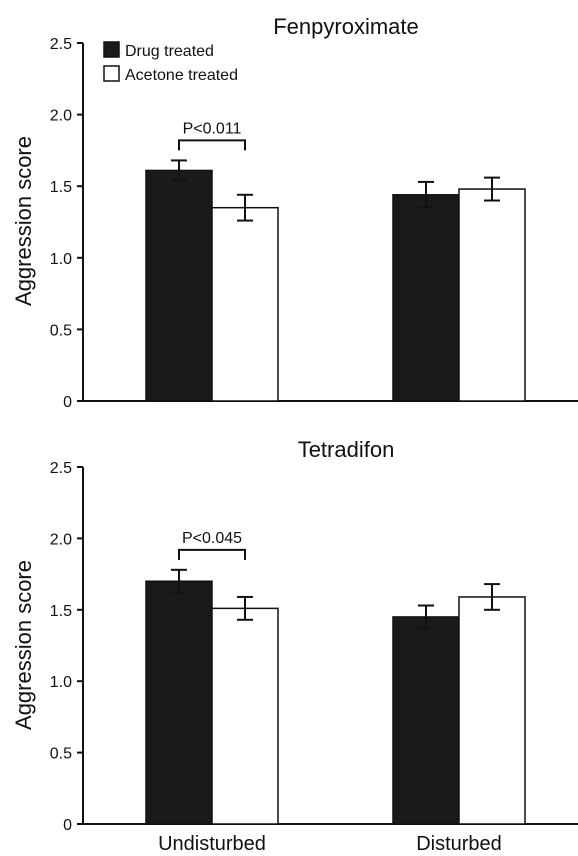  What do you see at coordinates (346, 449) in the screenshot?
I see `chart-title: Tetradifon` at bounding box center [346, 449].